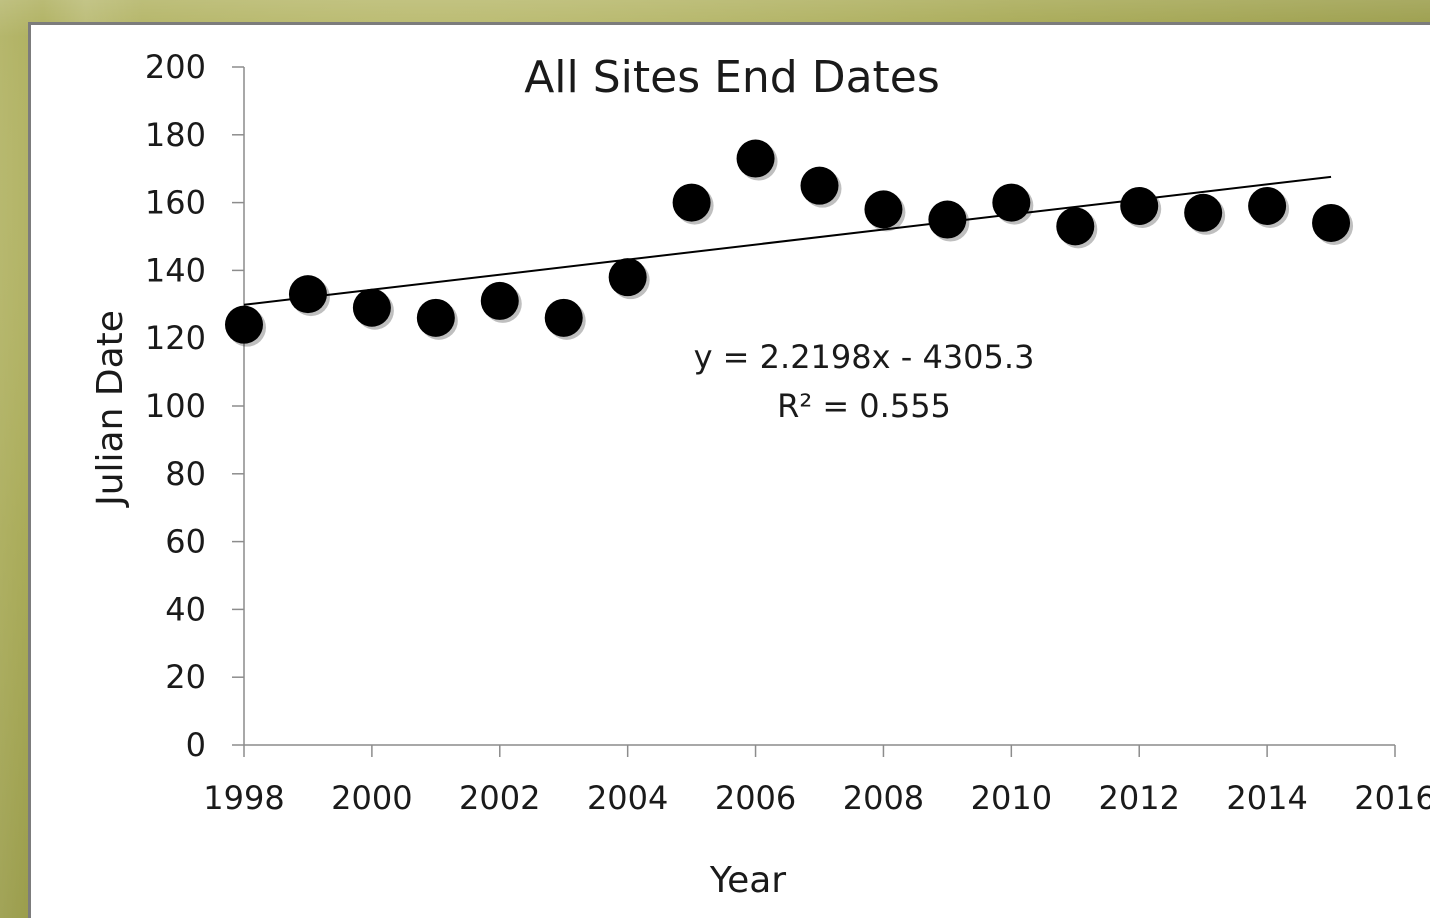 The height and width of the screenshot is (918, 1430). I want to click on x-tick-label: 2006, so click(755, 798).